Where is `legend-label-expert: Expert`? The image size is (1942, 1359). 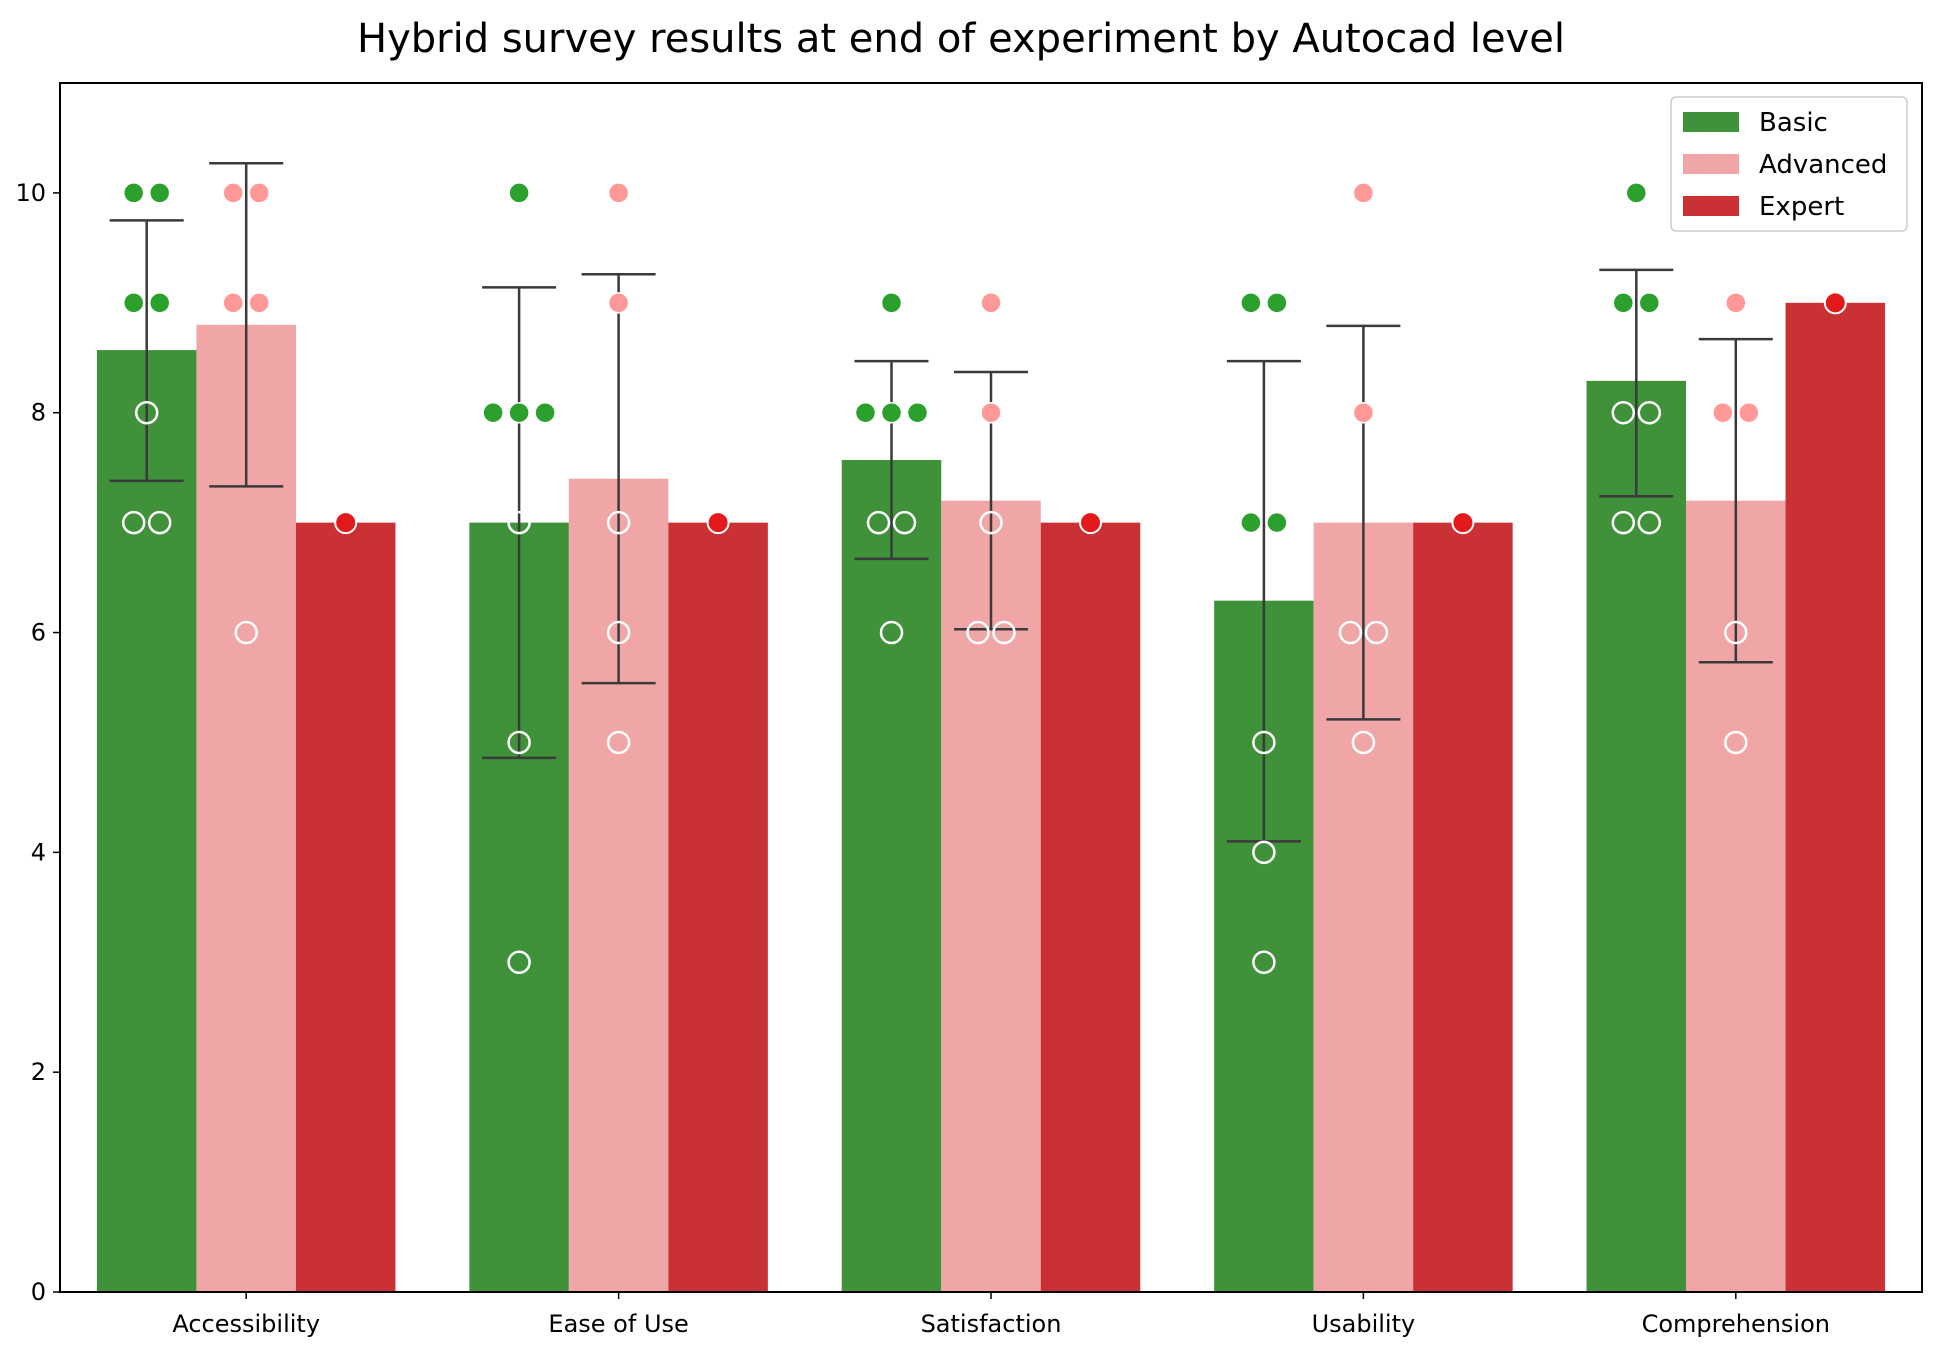 legend-label-expert: Expert is located at coordinates (1801, 207).